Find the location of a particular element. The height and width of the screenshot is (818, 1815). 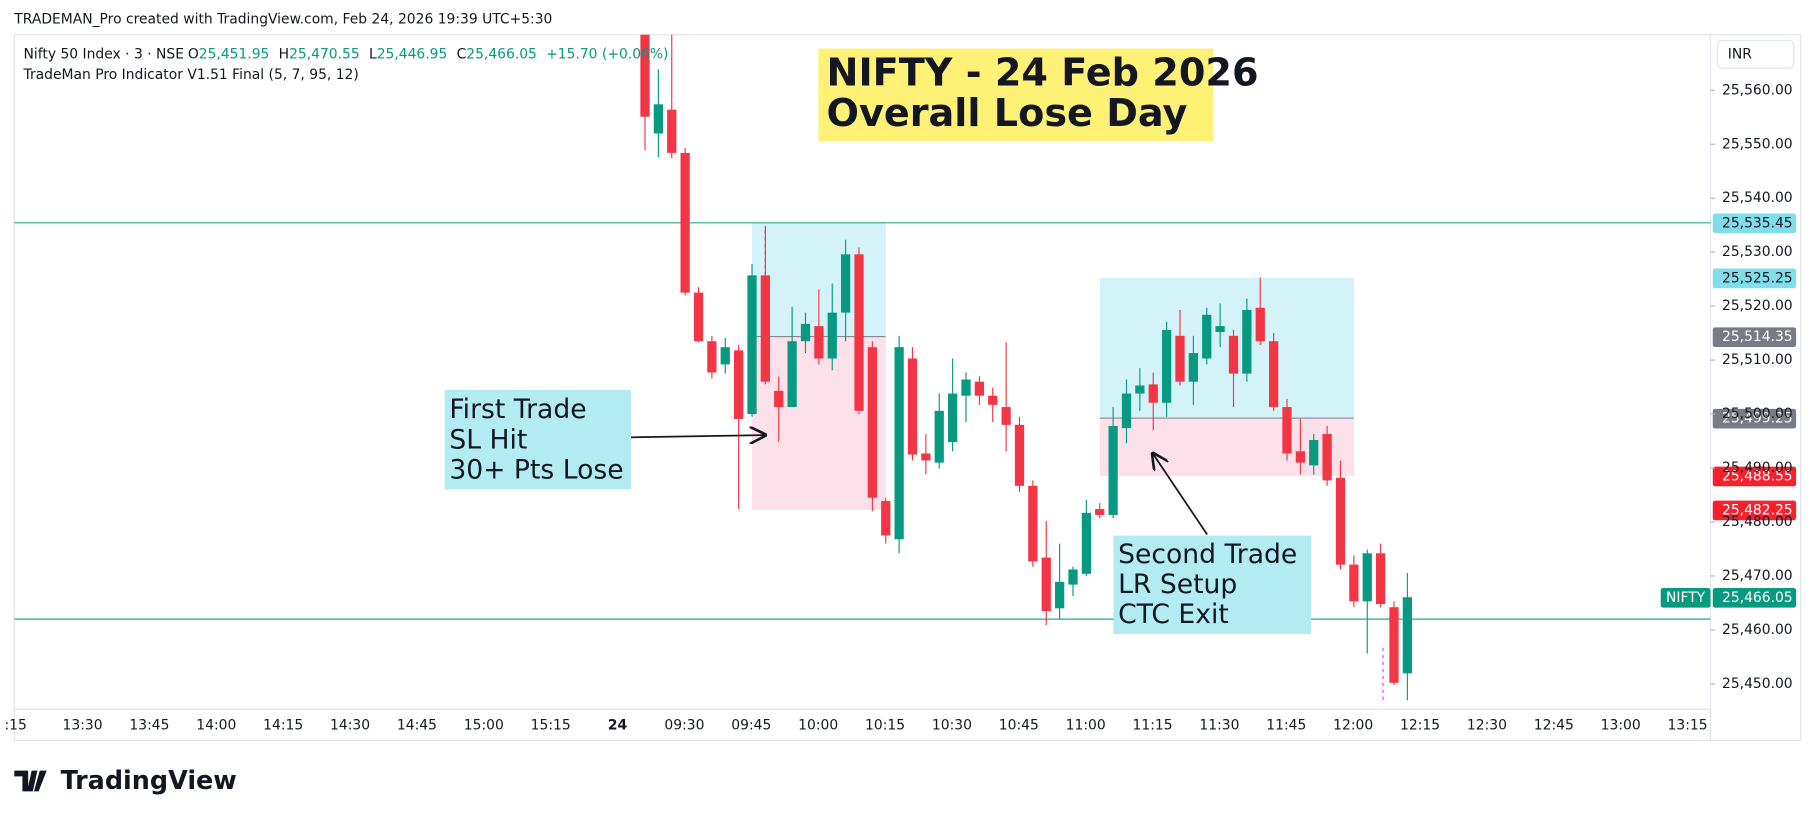

x-tick-label: 12:00 is located at coordinates (1353, 725).